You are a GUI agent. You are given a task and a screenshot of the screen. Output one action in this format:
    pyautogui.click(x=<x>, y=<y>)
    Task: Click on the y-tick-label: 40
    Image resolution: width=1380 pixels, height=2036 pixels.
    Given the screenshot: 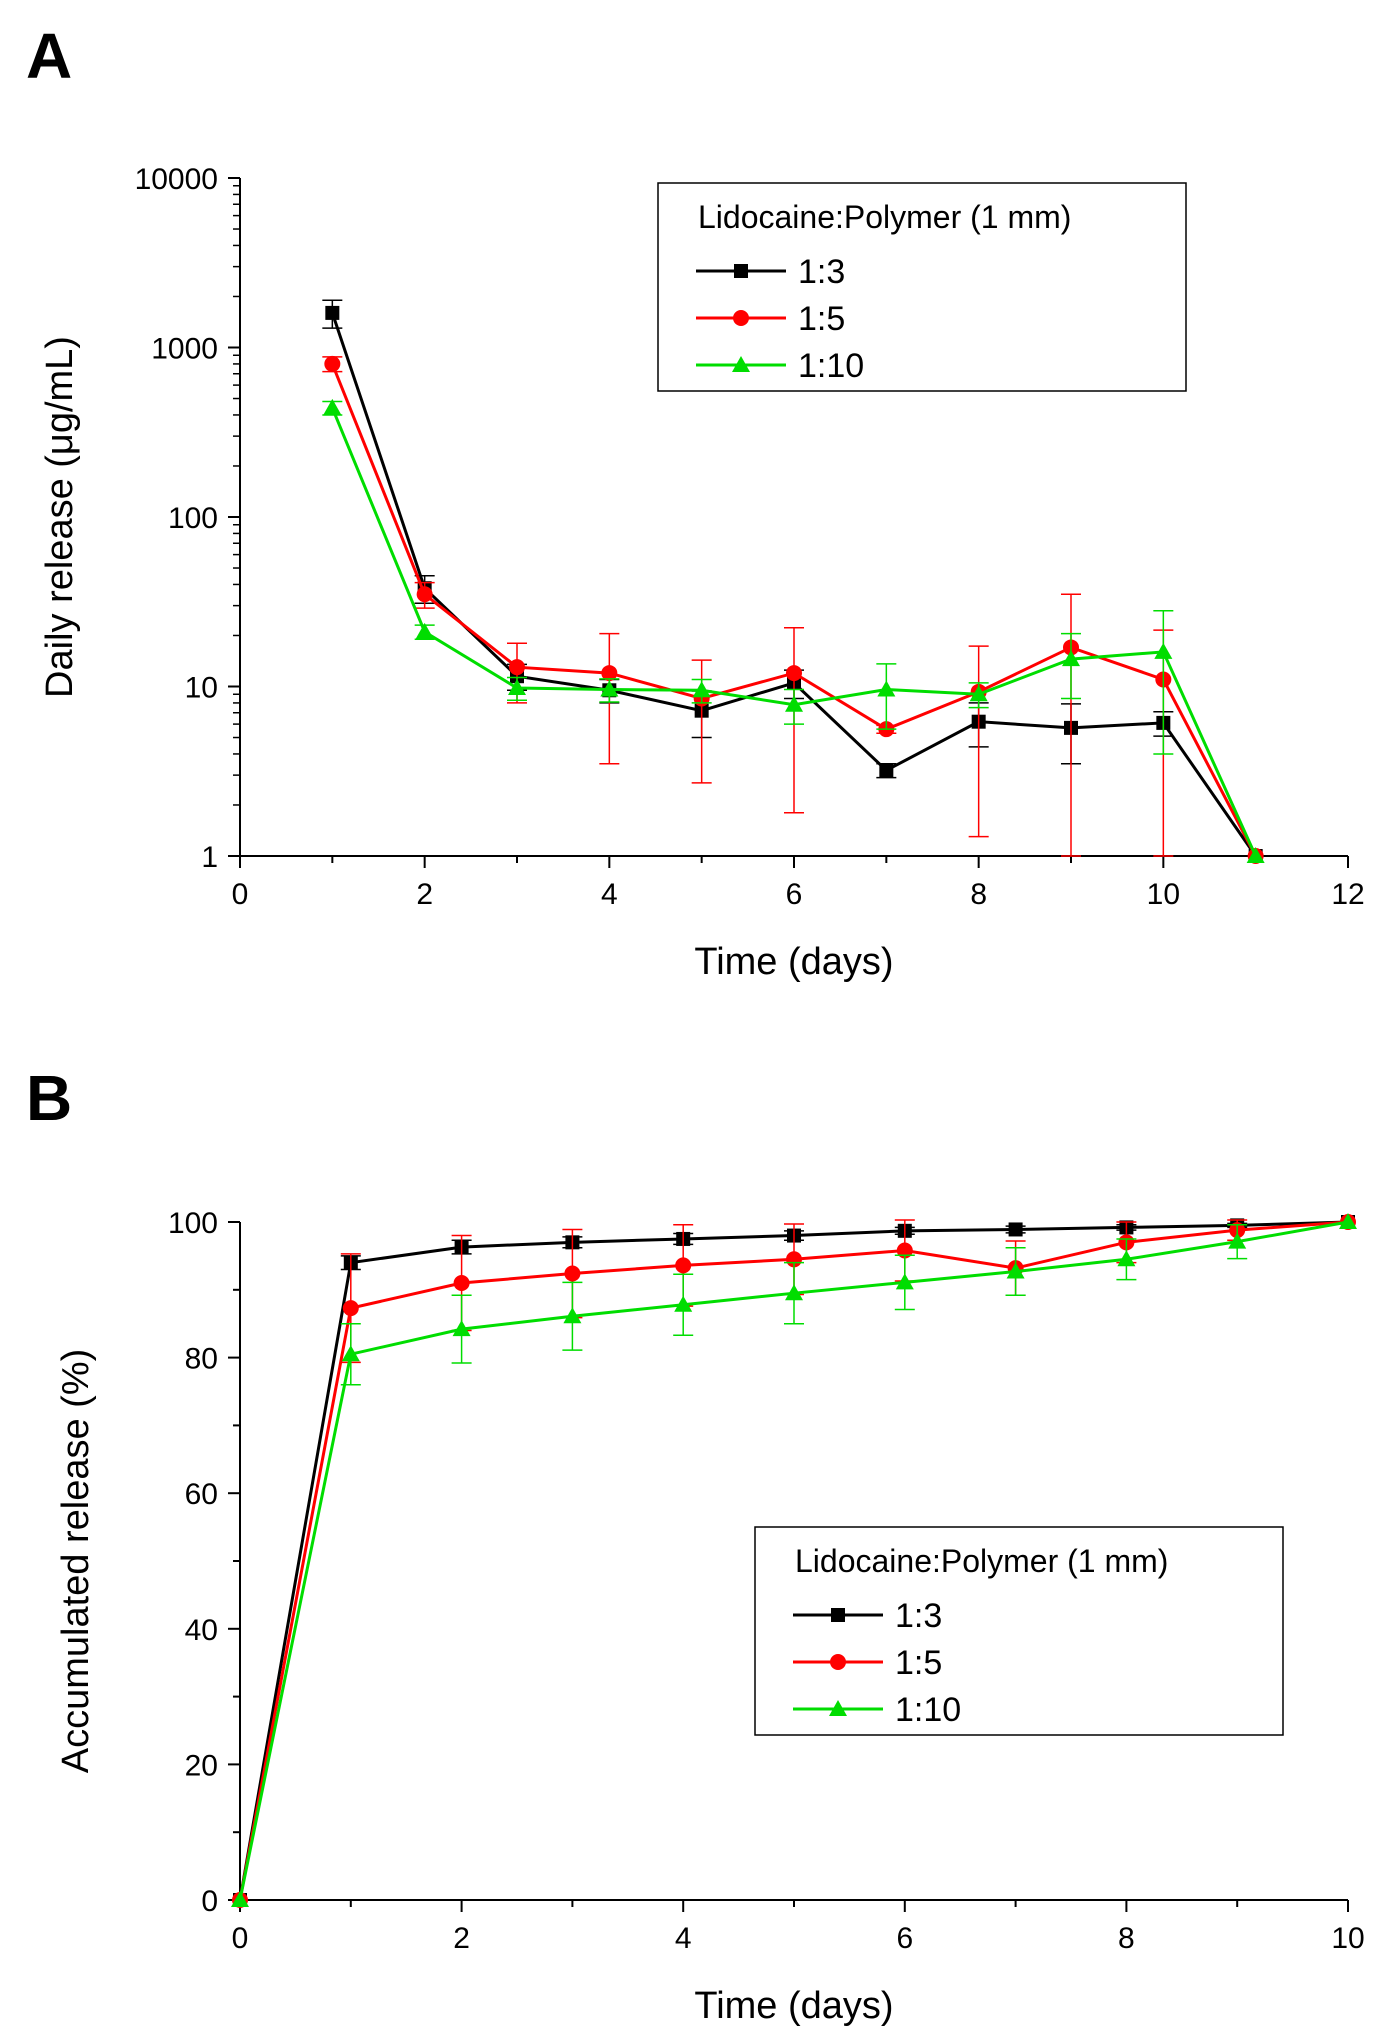 What is the action you would take?
    pyautogui.click(x=201, y=1630)
    